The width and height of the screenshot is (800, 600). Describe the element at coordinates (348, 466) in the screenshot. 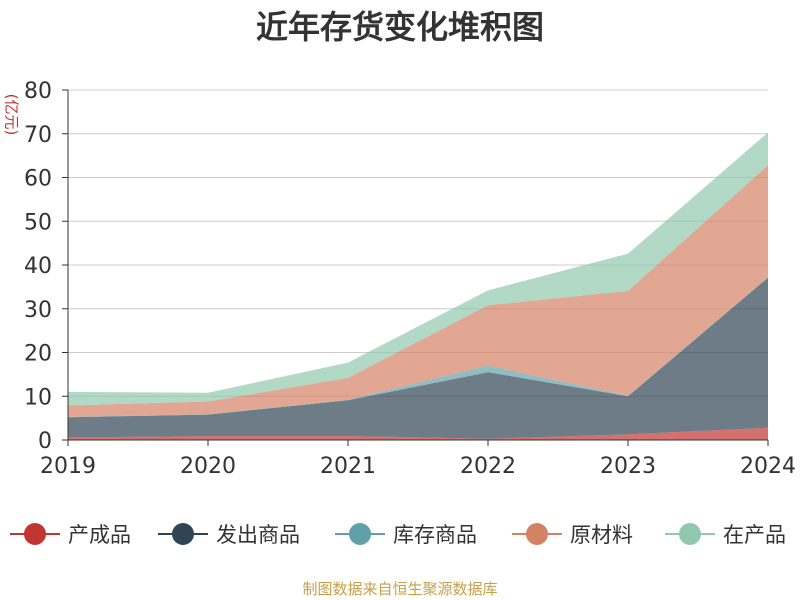

I see `x-tick-label: 2021` at that location.